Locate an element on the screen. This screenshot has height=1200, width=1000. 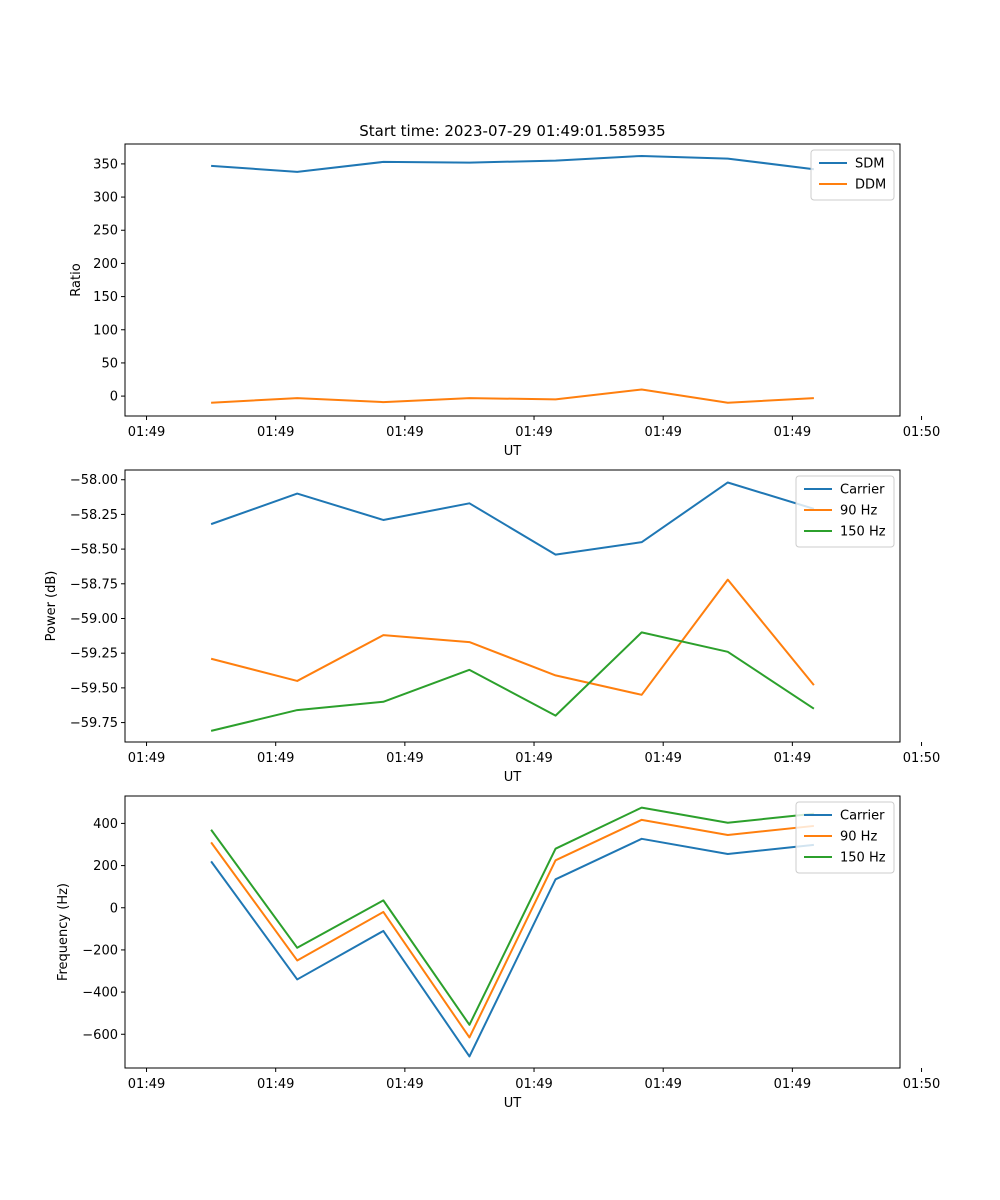
legend-label-sdm: SDM is located at coordinates (869, 164).